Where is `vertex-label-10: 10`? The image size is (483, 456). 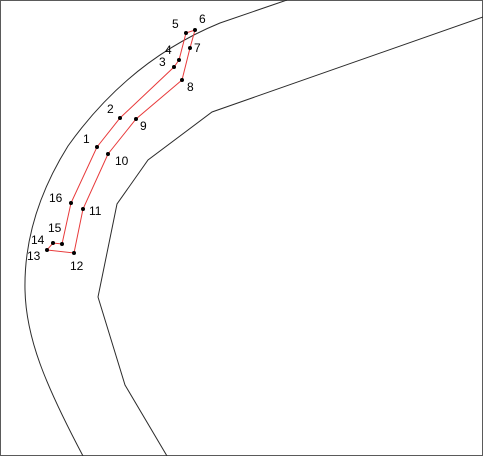
vertex-label-10: 10 is located at coordinates (122, 161).